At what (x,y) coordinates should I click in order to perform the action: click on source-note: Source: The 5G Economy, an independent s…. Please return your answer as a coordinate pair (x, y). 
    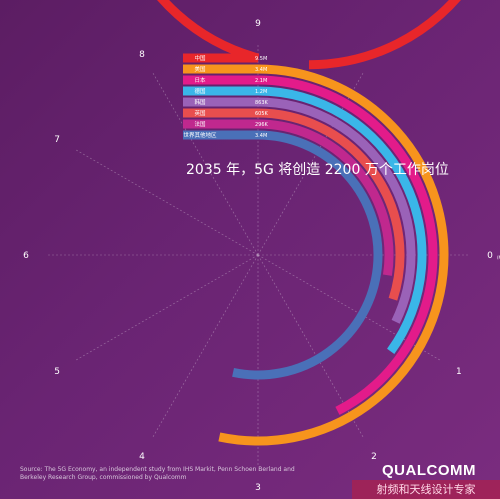
    Looking at the image, I should click on (157, 473).